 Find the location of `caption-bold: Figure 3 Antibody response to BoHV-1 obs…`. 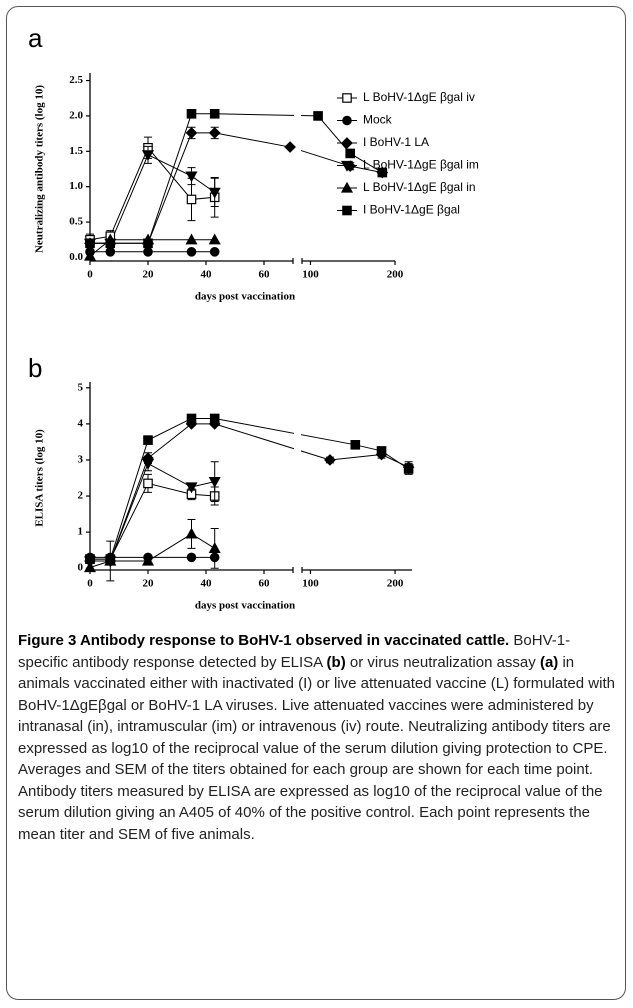

caption-bold: Figure 3 Antibody response to BoHV-1 obs… is located at coordinates (264, 640).